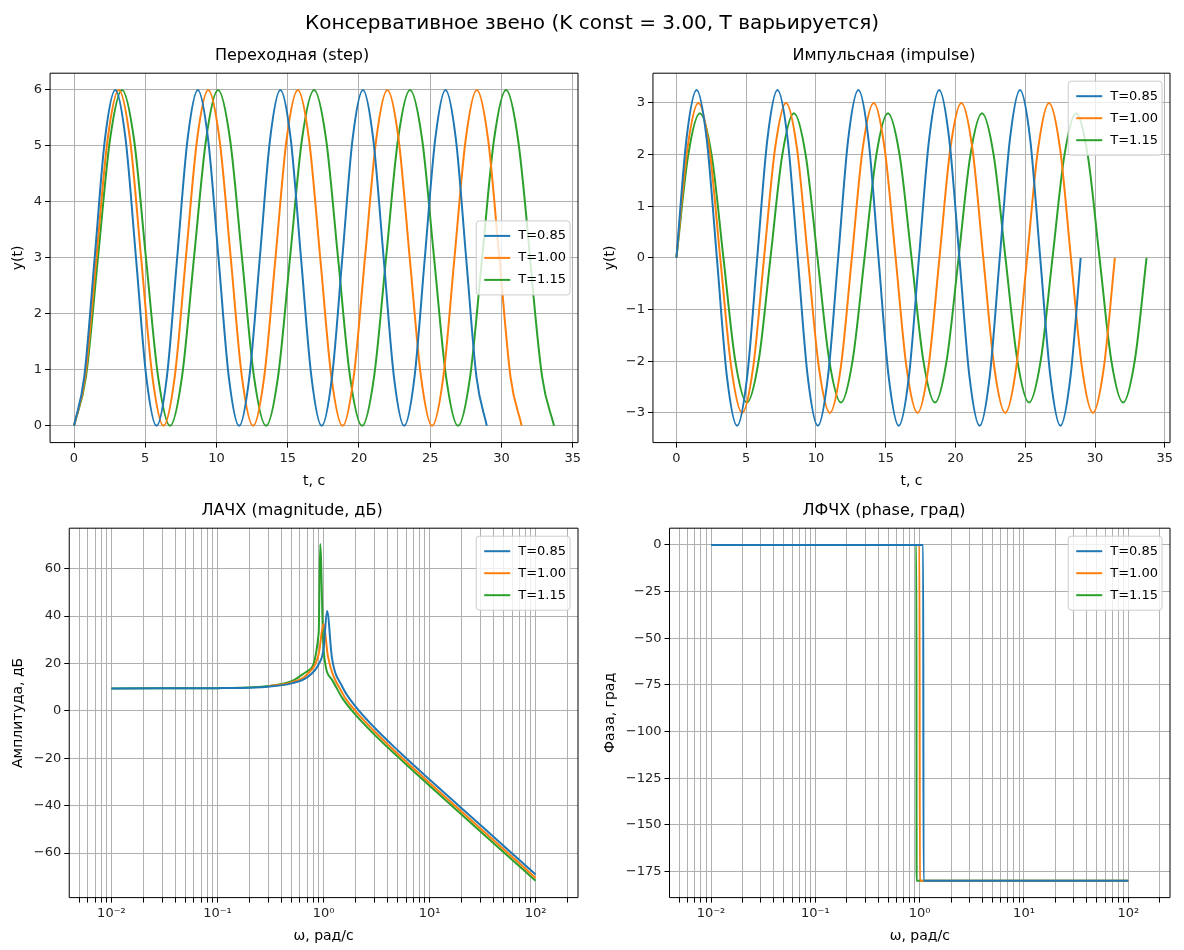  What do you see at coordinates (53, 662) in the screenshot?
I see `y-tick-label: 20` at bounding box center [53, 662].